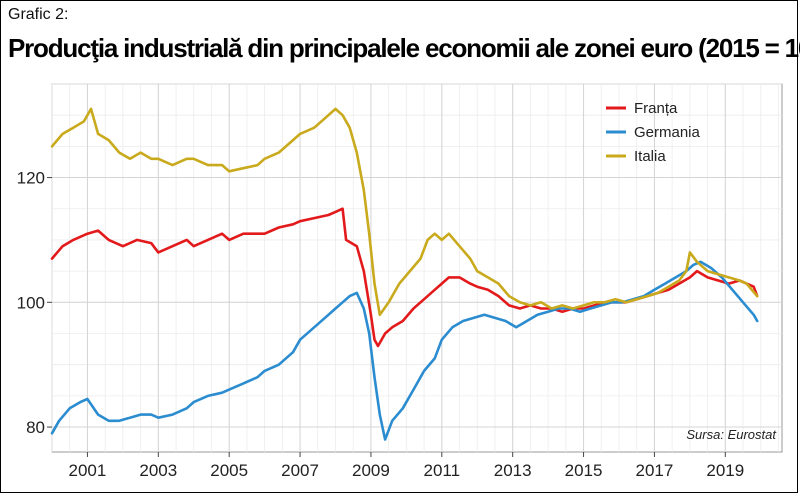 This screenshot has width=800, height=495. I want to click on x-tick-label: 2019, so click(725, 470).